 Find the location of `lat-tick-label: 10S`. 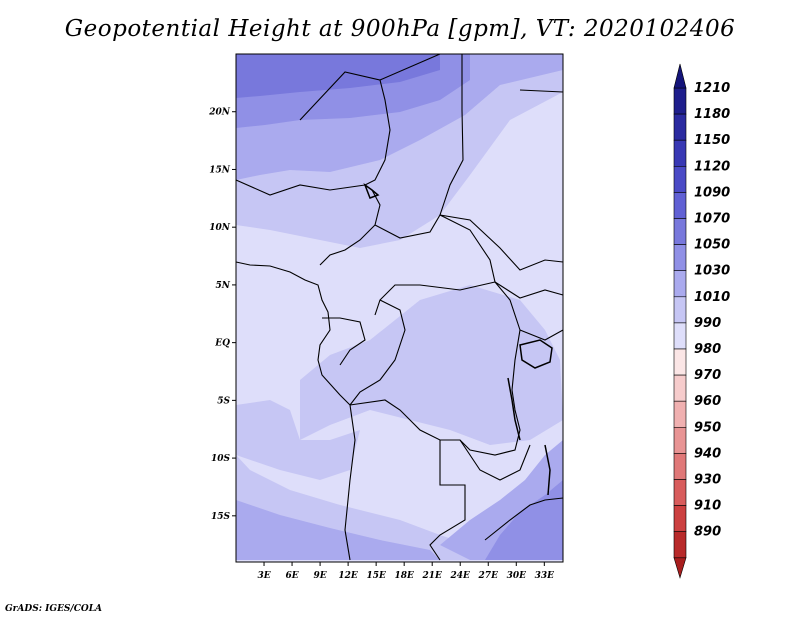

lat-tick-label: 10S is located at coordinates (221, 459).